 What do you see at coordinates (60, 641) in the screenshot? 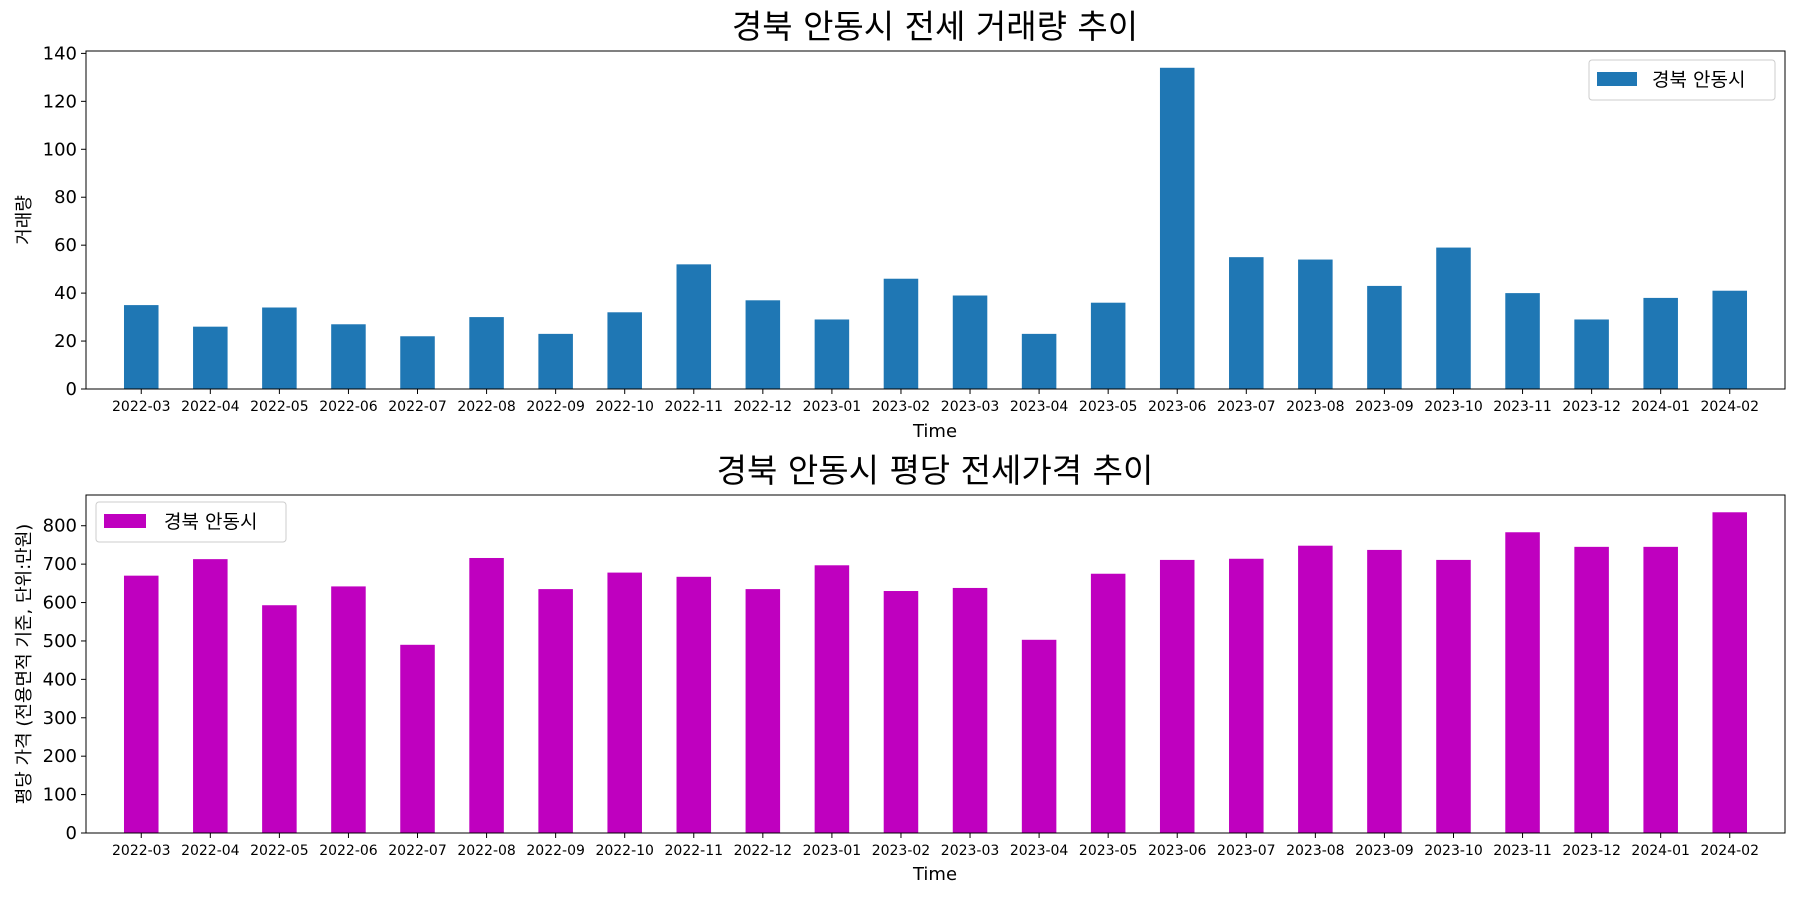
I see `y-tick-label: 500` at bounding box center [60, 641].